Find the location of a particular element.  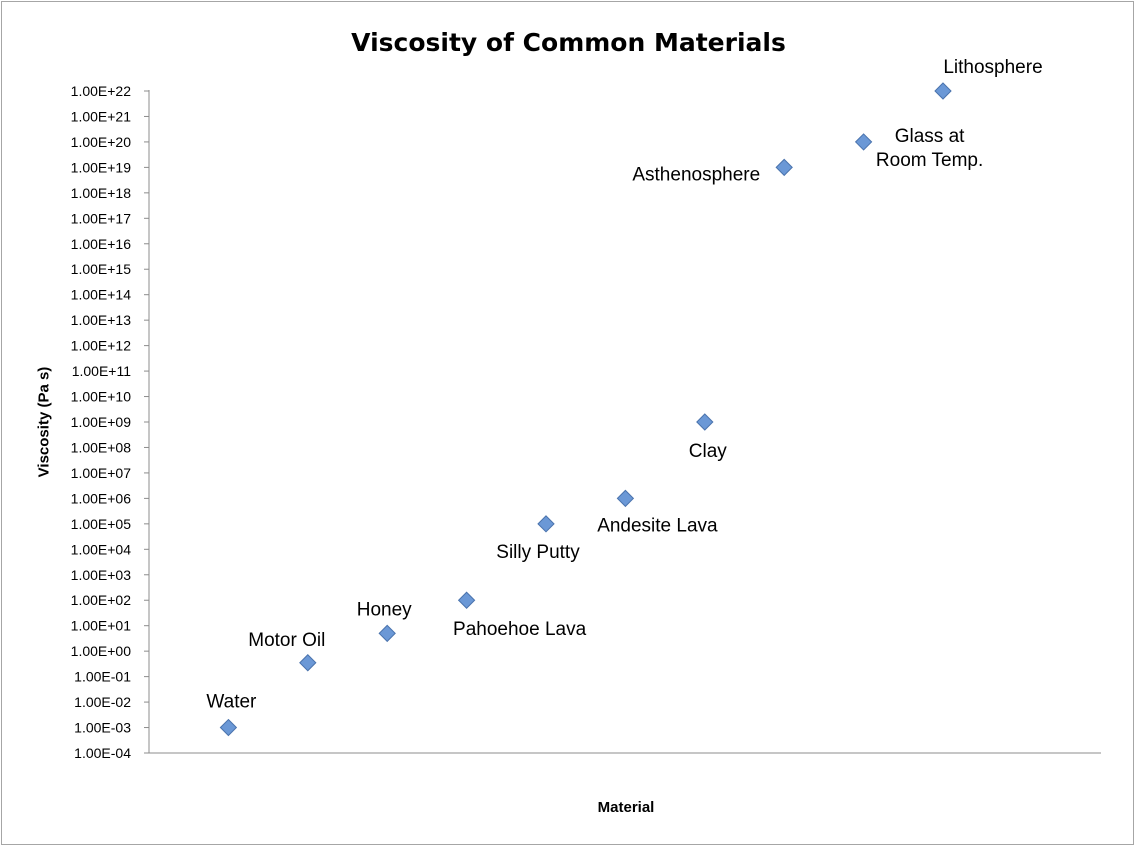

y-tick-label: 1.00E-03 is located at coordinates (102, 728).